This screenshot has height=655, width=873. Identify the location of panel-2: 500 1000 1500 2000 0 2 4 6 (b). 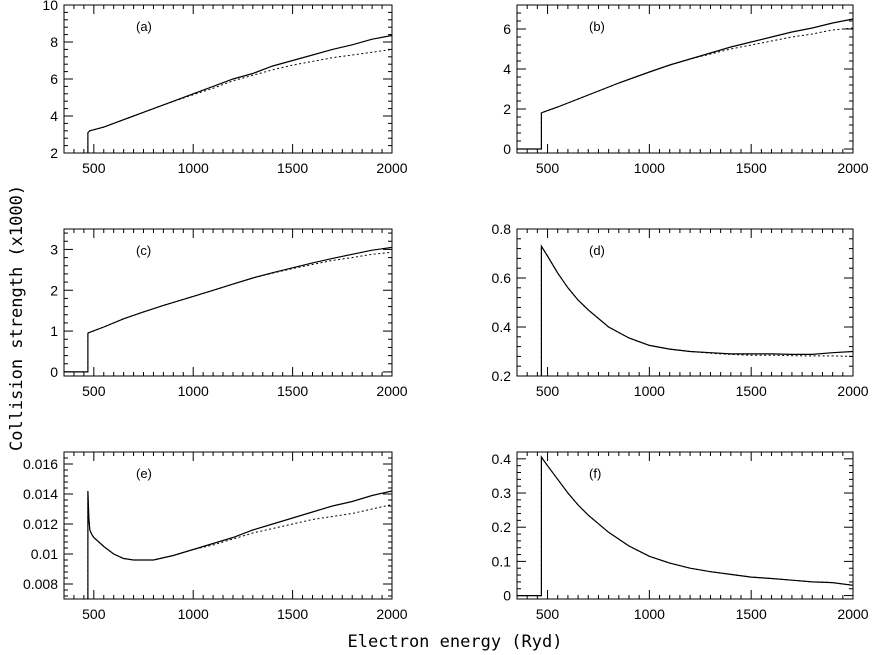
(686, 90).